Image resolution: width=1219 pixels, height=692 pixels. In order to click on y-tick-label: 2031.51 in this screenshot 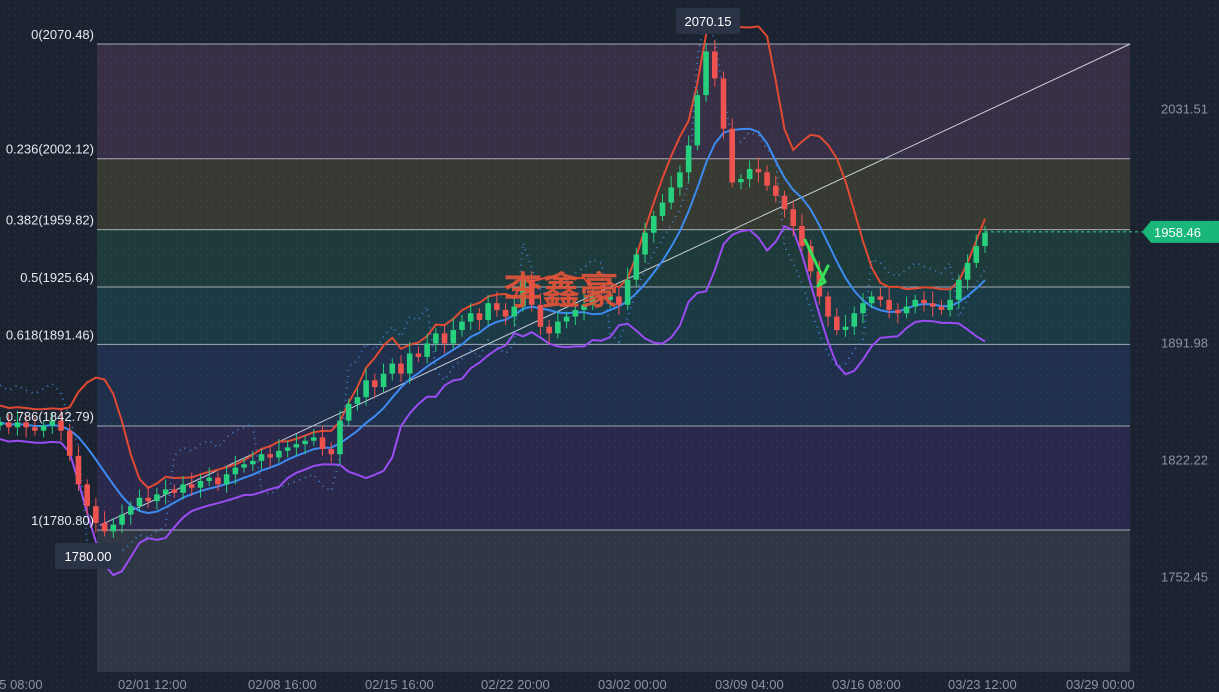, I will do `click(1184, 108)`.